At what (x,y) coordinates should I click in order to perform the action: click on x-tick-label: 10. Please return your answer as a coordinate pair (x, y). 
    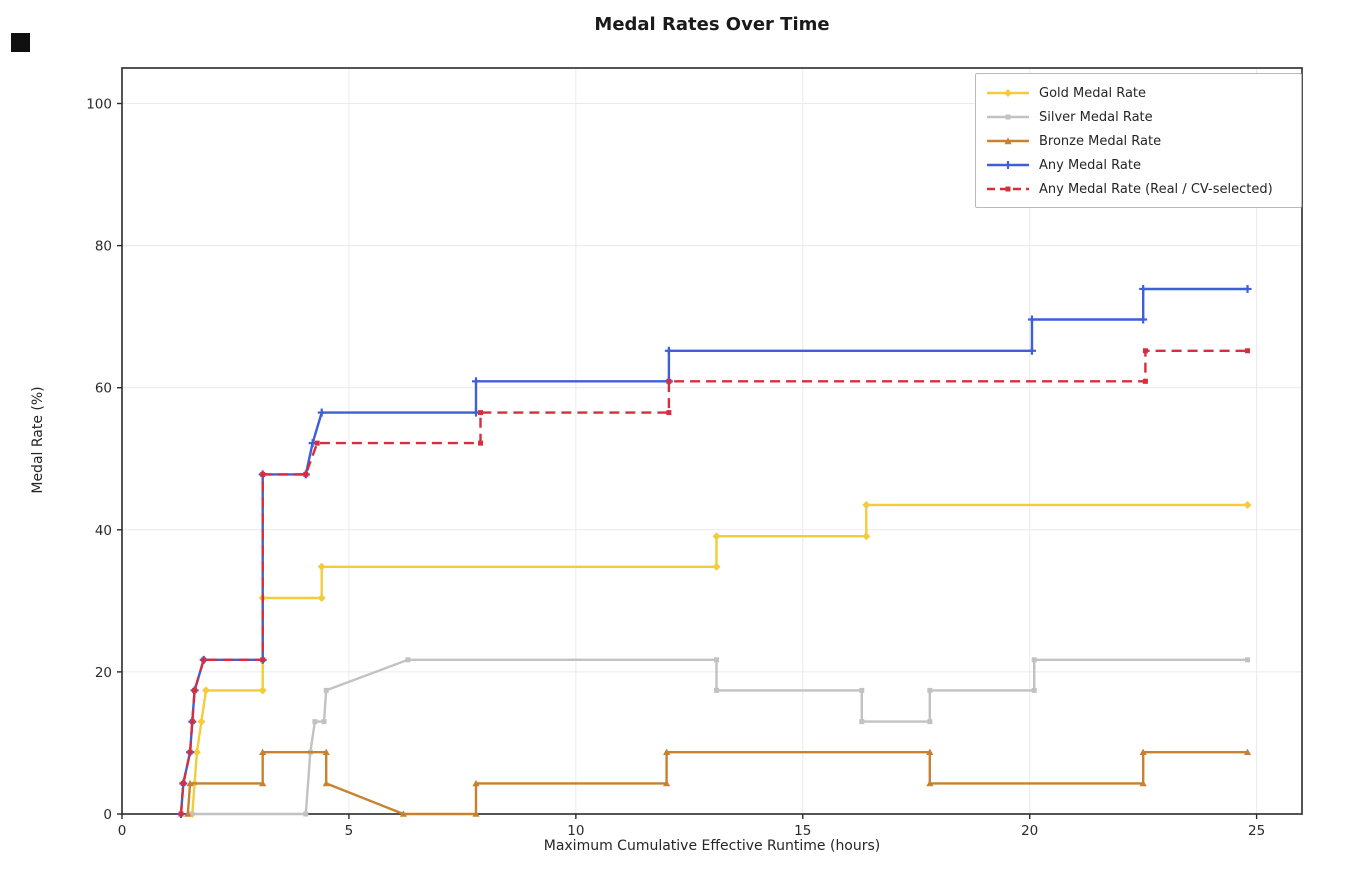
    Looking at the image, I should click on (575, 831).